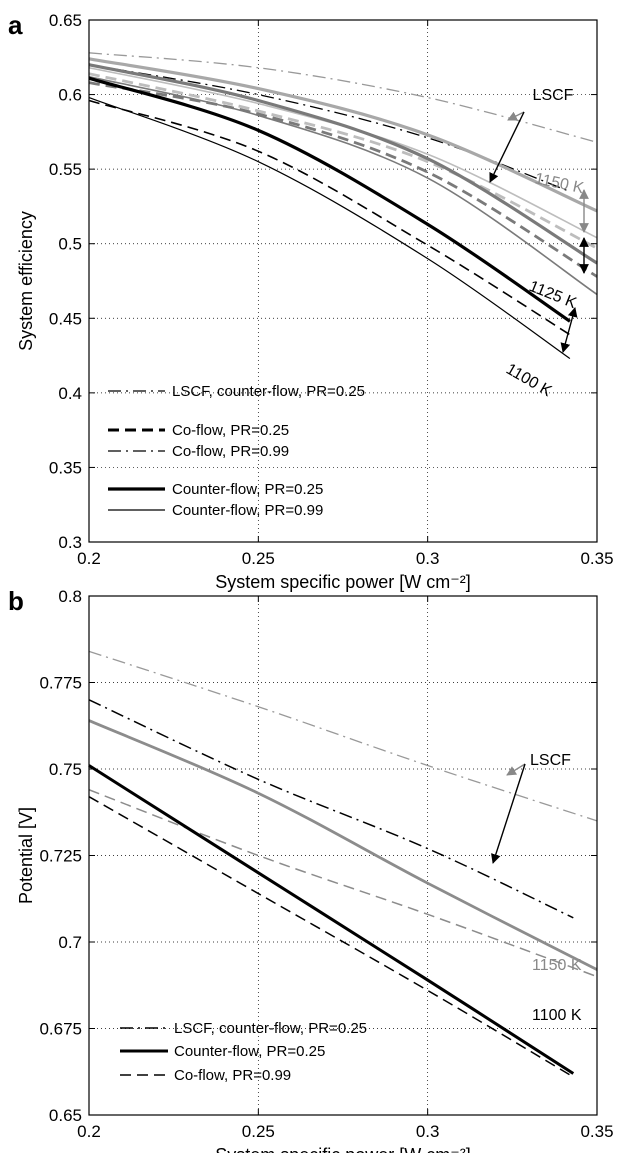 The image size is (620, 1153). Describe the element at coordinates (258, 1131) in the screenshot. I see `x-tick-label-b-1: 0.25` at that location.